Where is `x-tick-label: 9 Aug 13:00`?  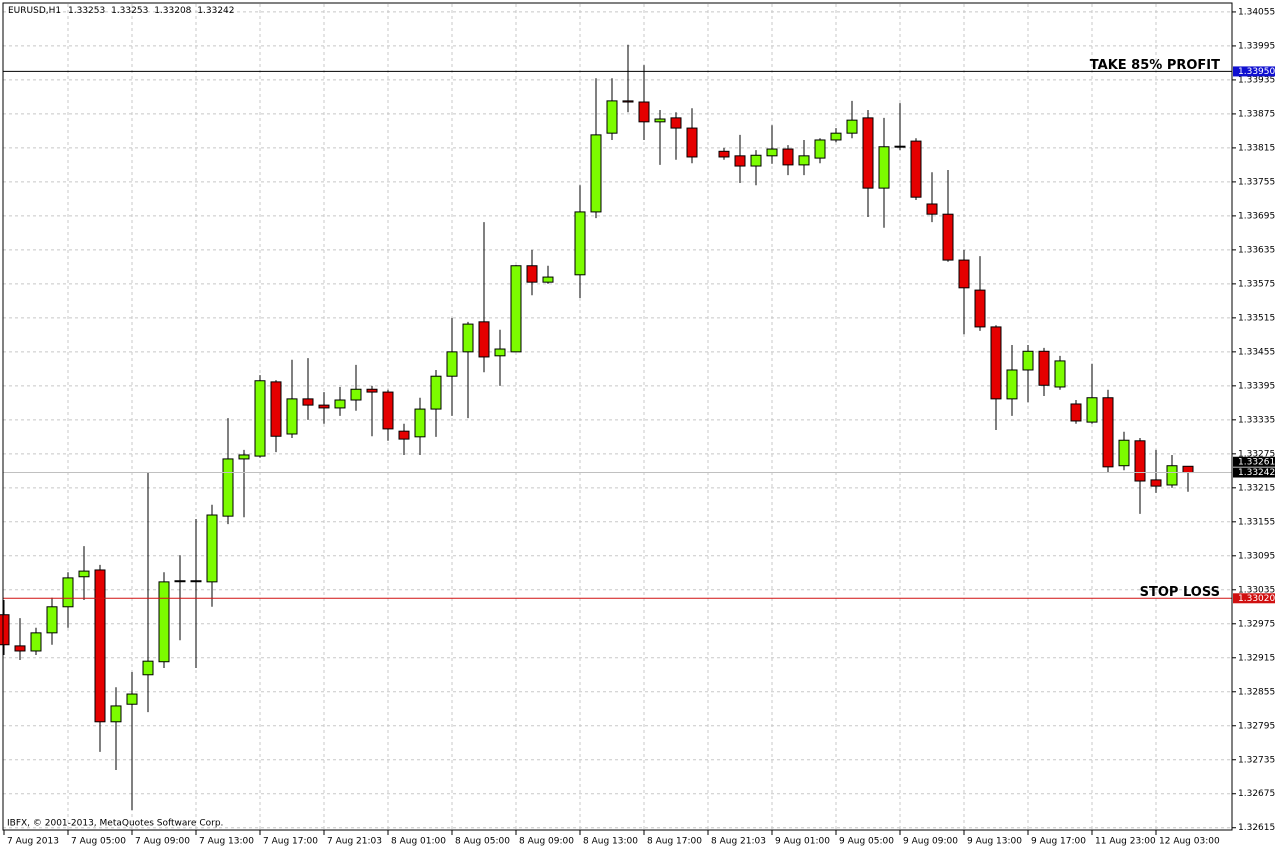 x-tick-label: 9 Aug 13:00 is located at coordinates (994, 842).